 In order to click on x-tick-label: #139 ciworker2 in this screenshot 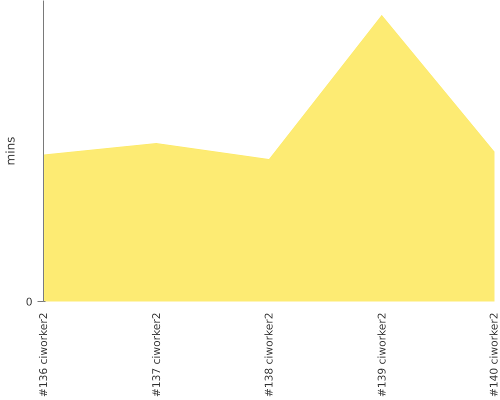, I will do `click(381, 355)`.